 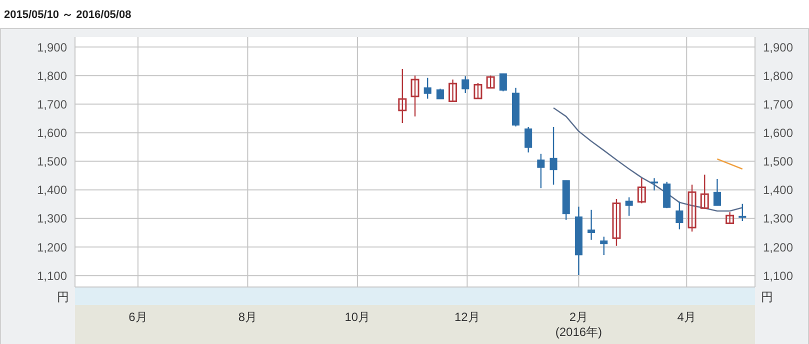 What do you see at coordinates (778, 247) in the screenshot?
I see `y2-tick-label: 1,200` at bounding box center [778, 247].